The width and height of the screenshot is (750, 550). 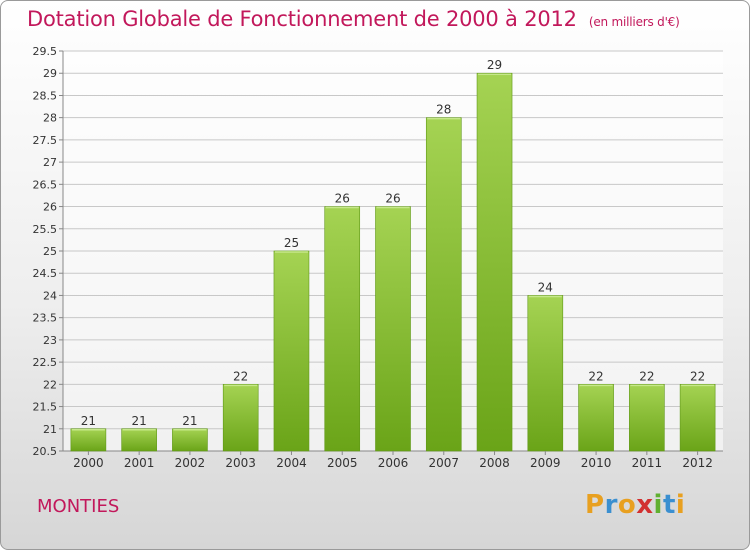 What do you see at coordinates (291, 463) in the screenshot?
I see `x-tick-label: 2004` at bounding box center [291, 463].